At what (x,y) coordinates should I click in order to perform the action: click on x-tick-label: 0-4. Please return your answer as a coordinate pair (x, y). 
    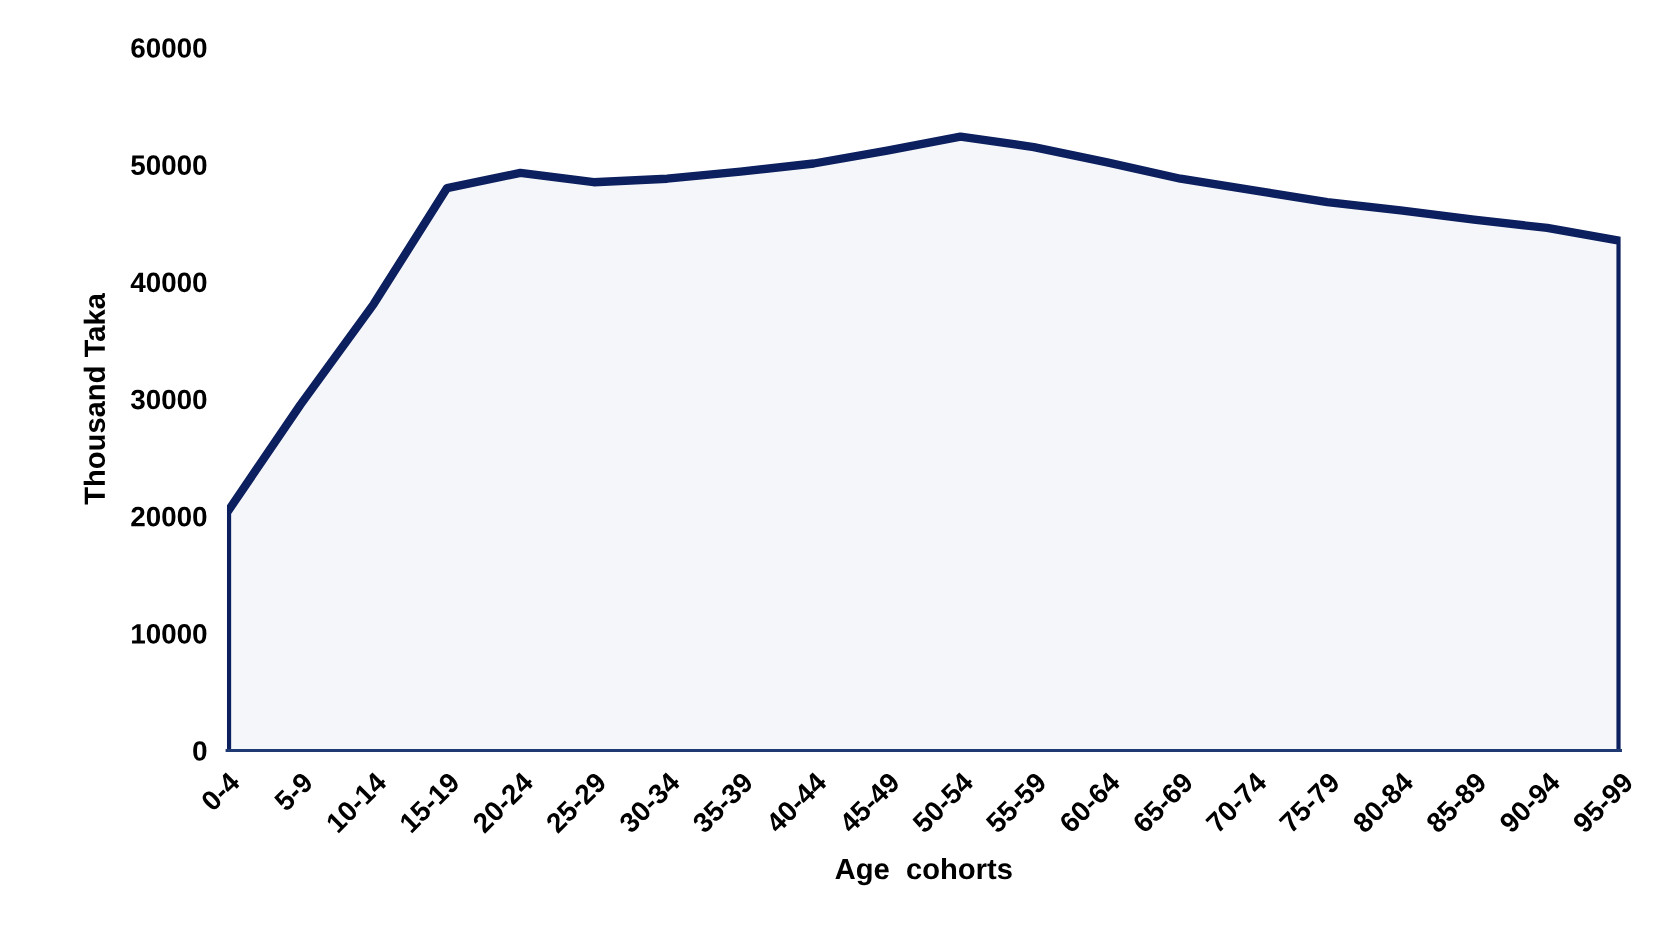
    Looking at the image, I should click on (220, 791).